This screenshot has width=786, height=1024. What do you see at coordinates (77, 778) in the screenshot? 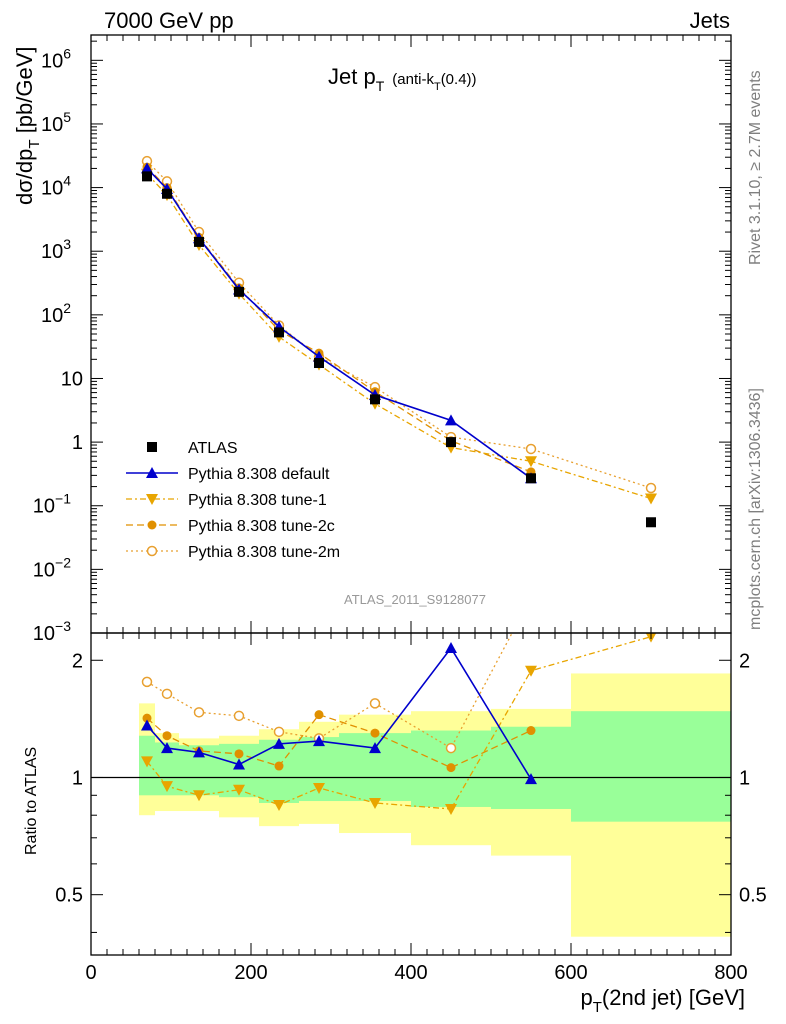
I see `ratio-y-tick-label-left: 1` at bounding box center [77, 778].